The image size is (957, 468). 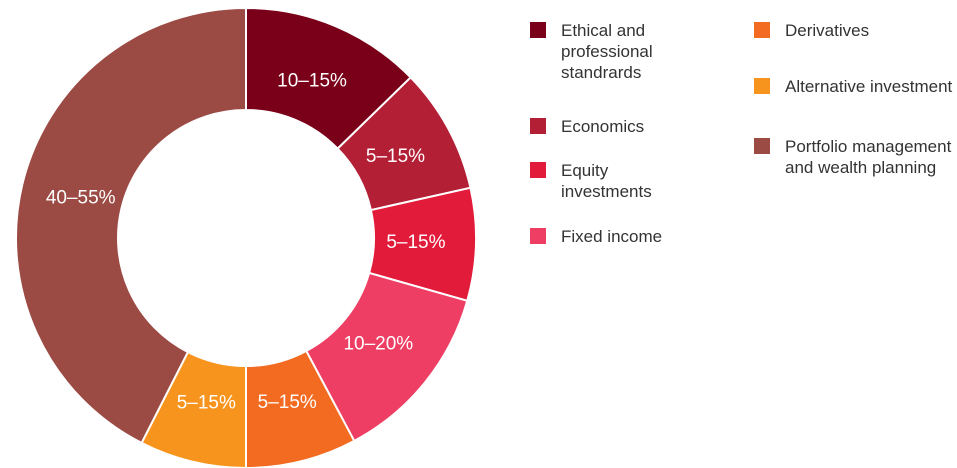 I want to click on legend-item: Ethical and professional standrards, so click(x=610, y=51).